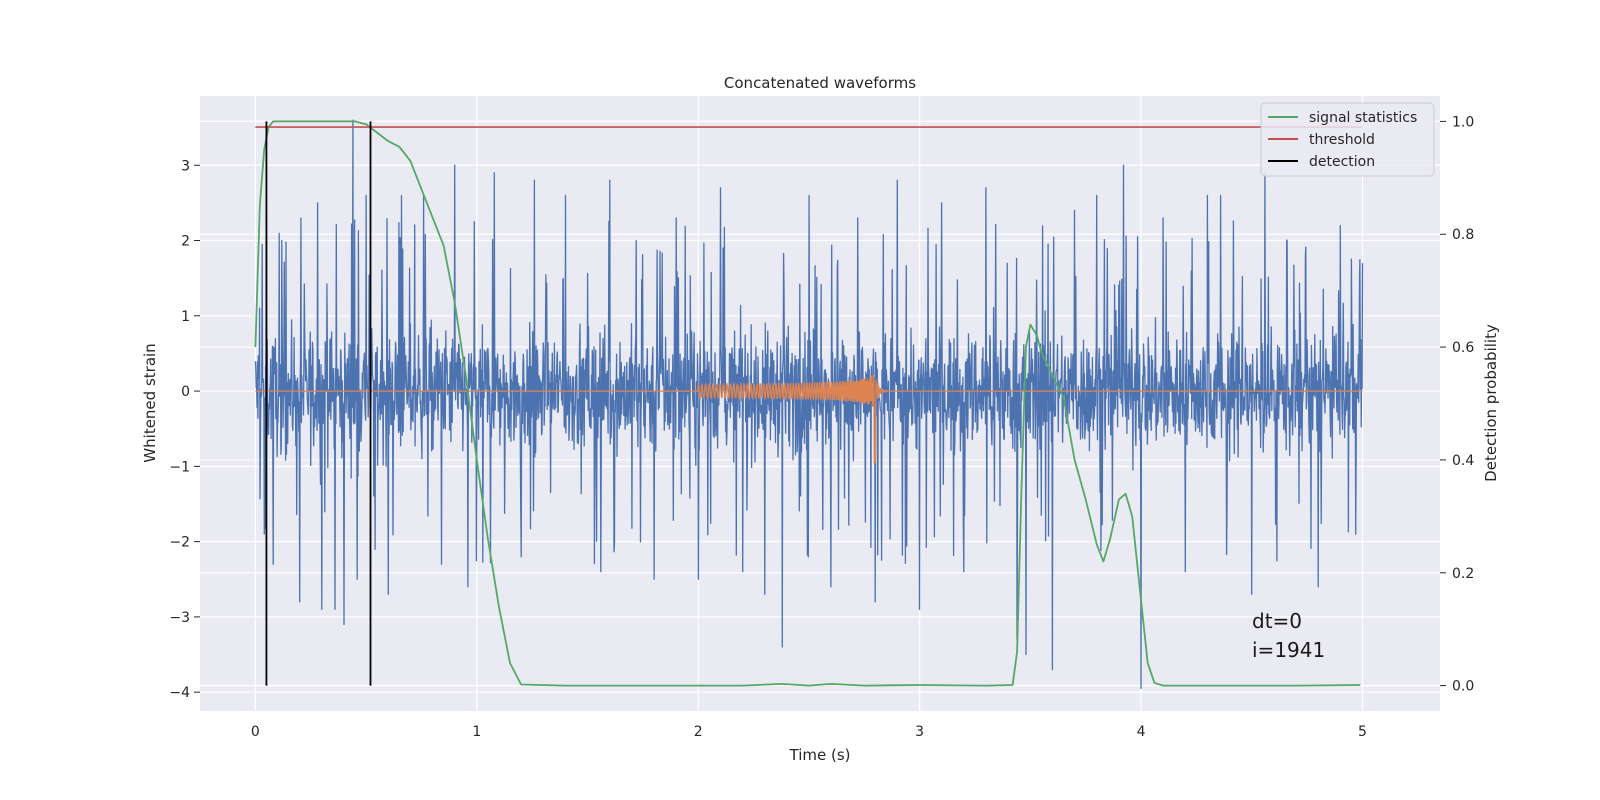 Image resolution: width=1600 pixels, height=800 pixels. What do you see at coordinates (179, 693) in the screenshot?
I see `y-tick-label: −4` at bounding box center [179, 693].